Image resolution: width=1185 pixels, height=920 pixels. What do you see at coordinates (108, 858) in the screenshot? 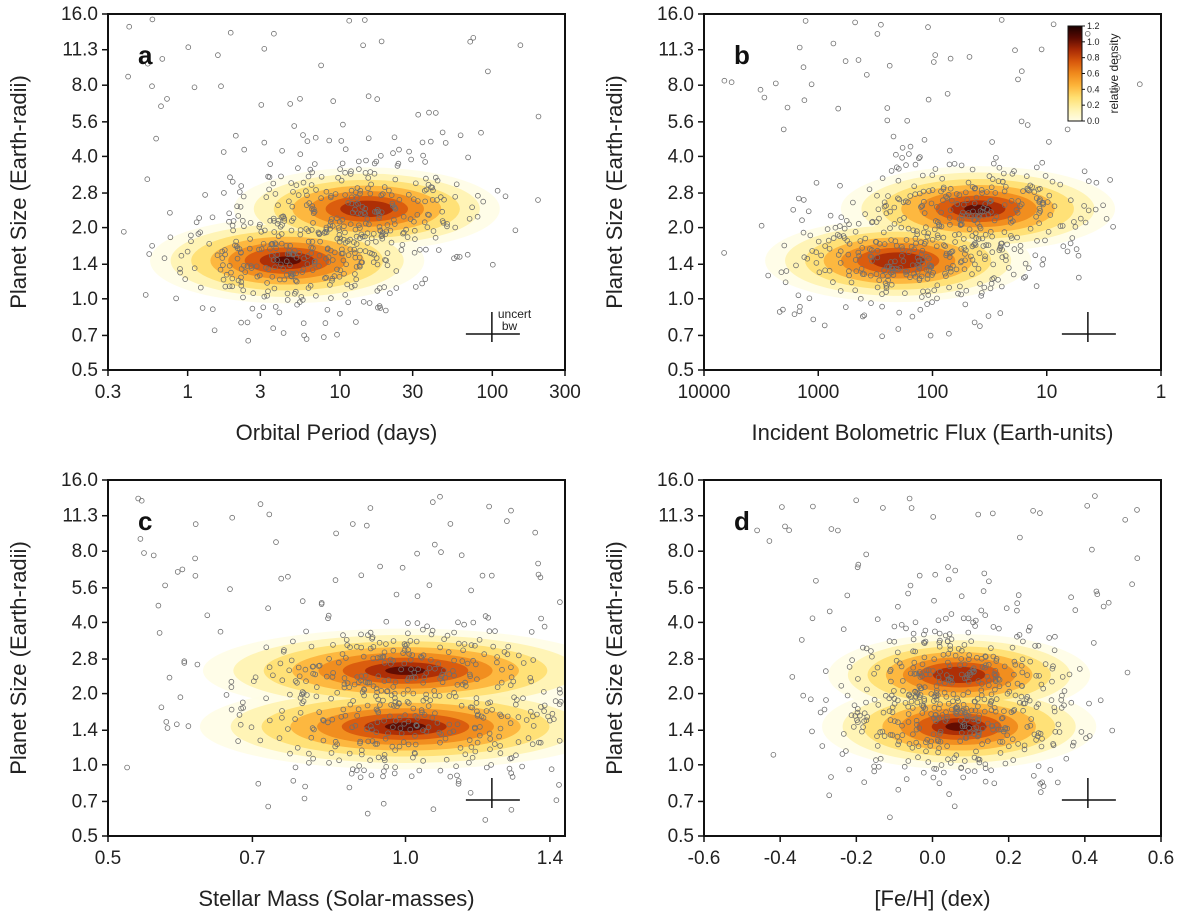
I see `x-tick-label: 0.5` at bounding box center [108, 858].